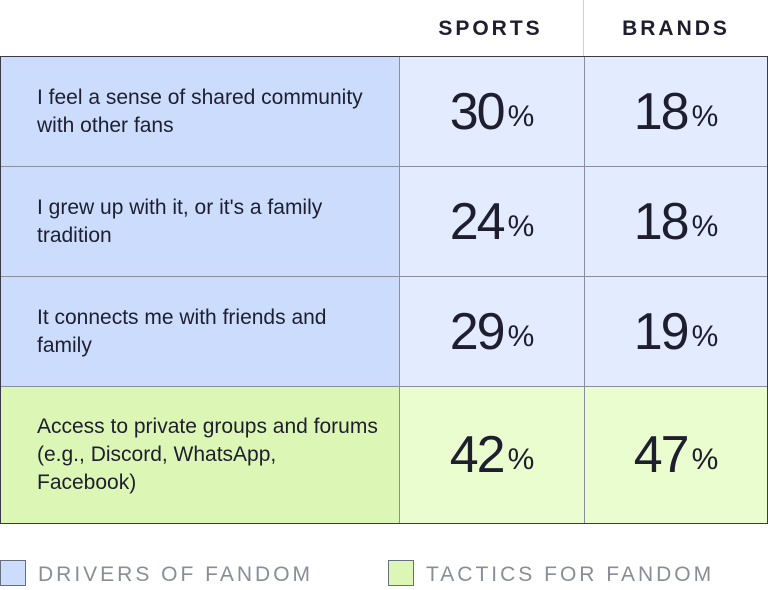  I want to click on sports-value-cell: 29%, so click(491, 331).